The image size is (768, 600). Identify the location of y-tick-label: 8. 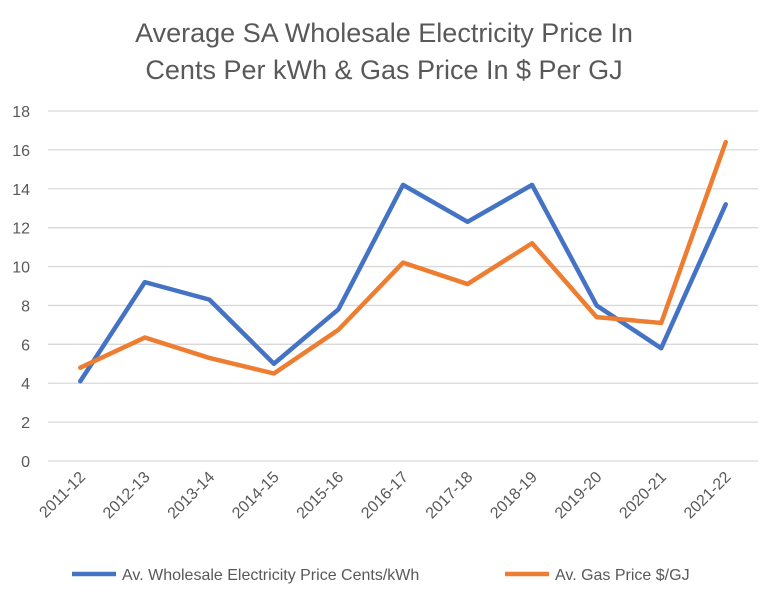
(25, 306).